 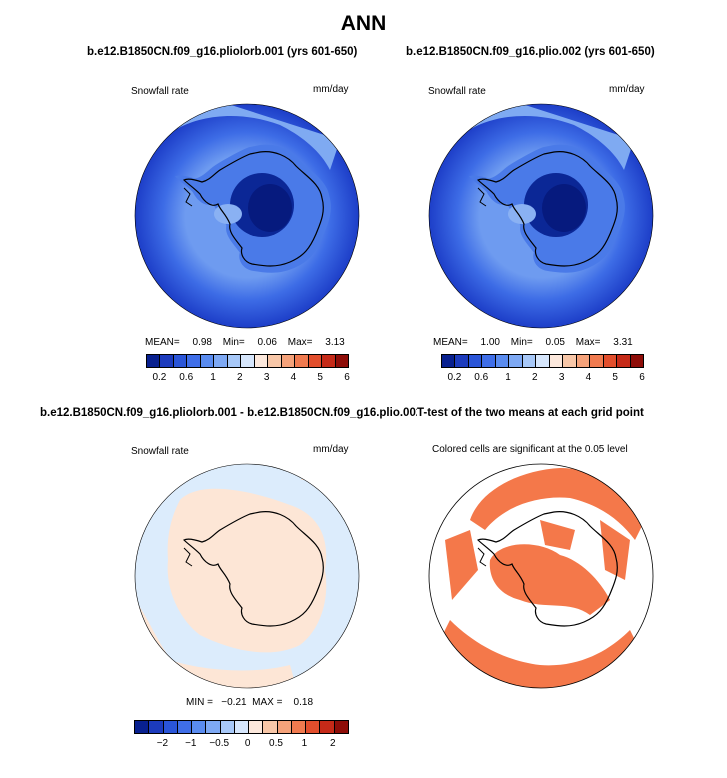 What do you see at coordinates (247, 576) in the screenshot?
I see `panel3-map` at bounding box center [247, 576].